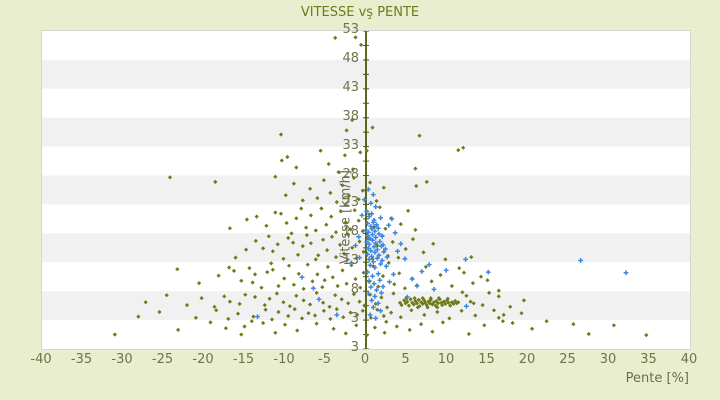 The height and width of the screenshot is (400, 720). I want to click on y-tick-label: 8, so click(354, 290).